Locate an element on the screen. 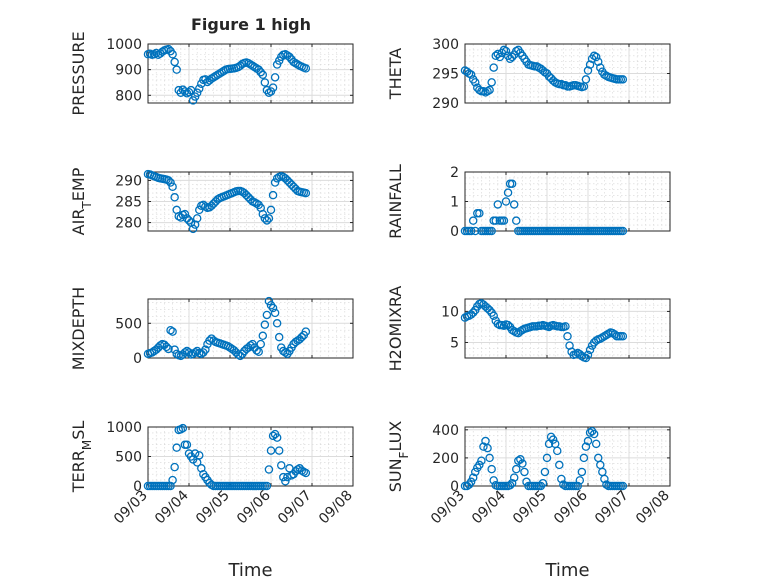 The width and height of the screenshot is (778, 583). y-axis-label: AIRTEMP is located at coordinates (81, 201).